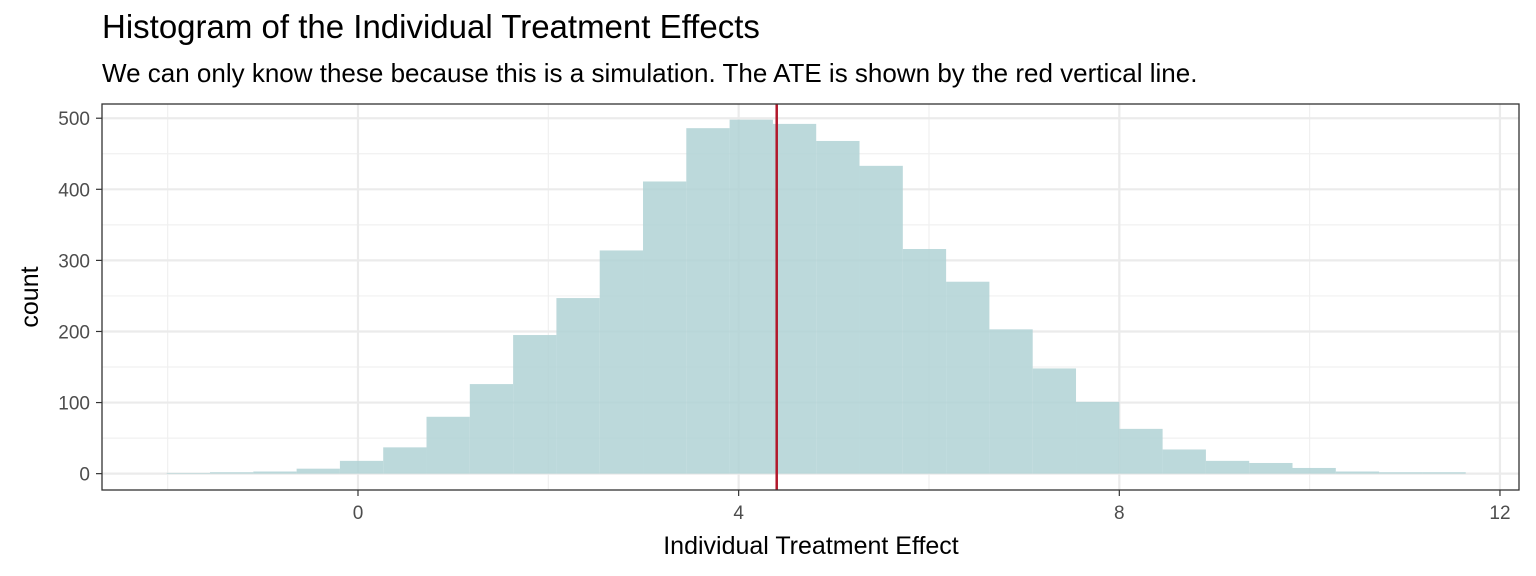 This screenshot has width=1536, height=576. What do you see at coordinates (74, 261) in the screenshot?
I see `y-tick-label: 300` at bounding box center [74, 261].